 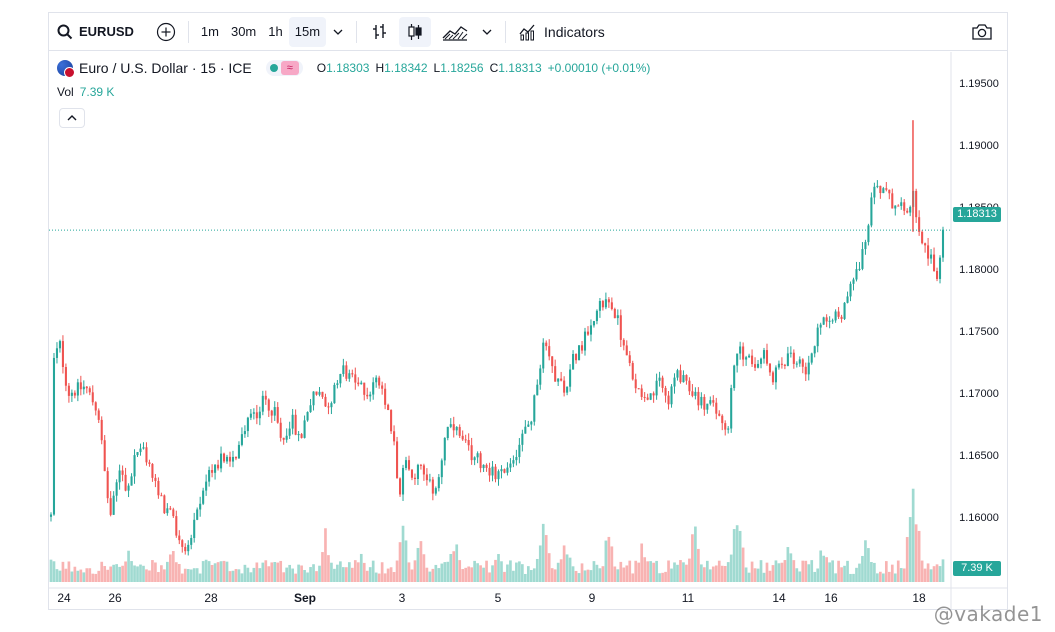 I want to click on indicators-button: Indicators, so click(x=561, y=32).